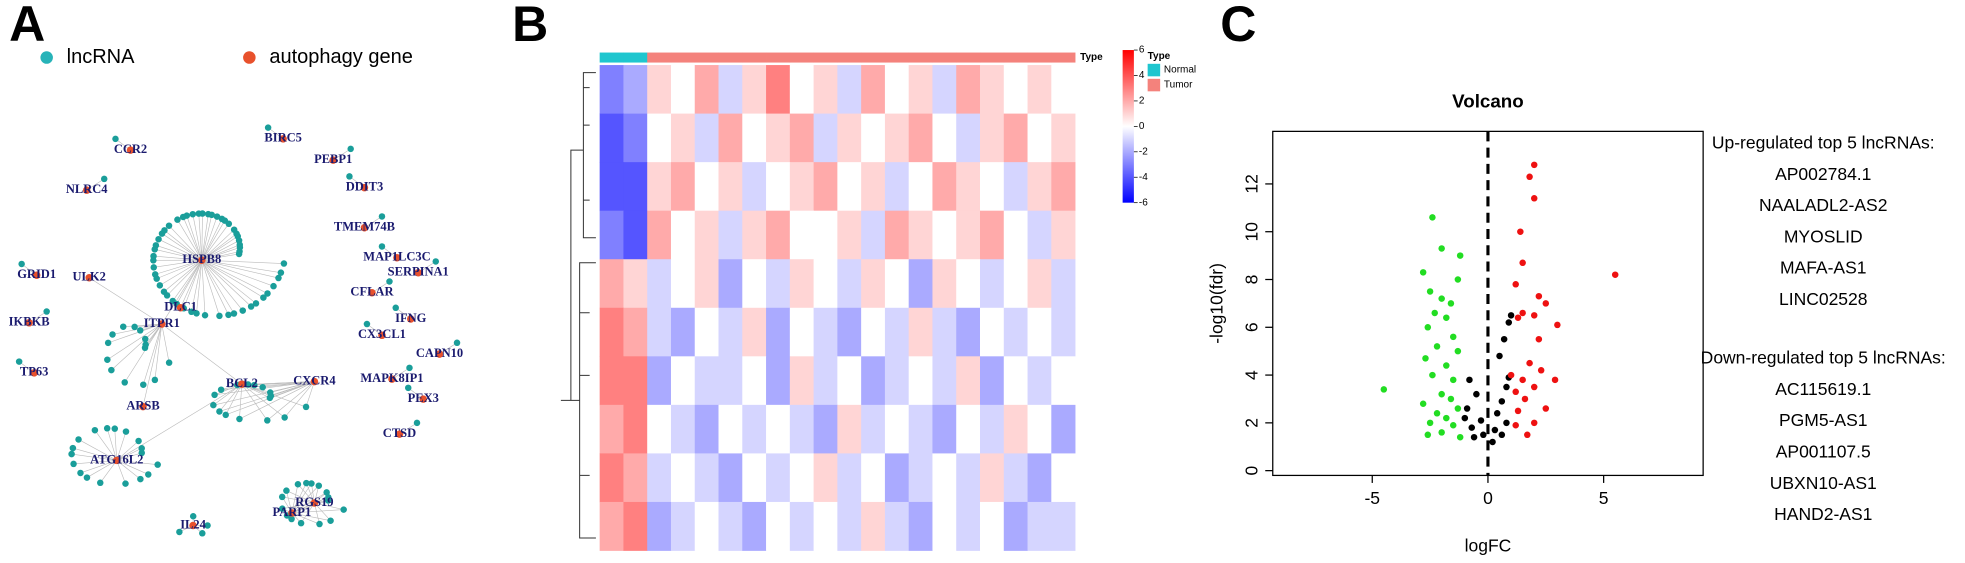 The height and width of the screenshot is (563, 1965). I want to click on legend-label: autophagy gene, so click(340, 57).